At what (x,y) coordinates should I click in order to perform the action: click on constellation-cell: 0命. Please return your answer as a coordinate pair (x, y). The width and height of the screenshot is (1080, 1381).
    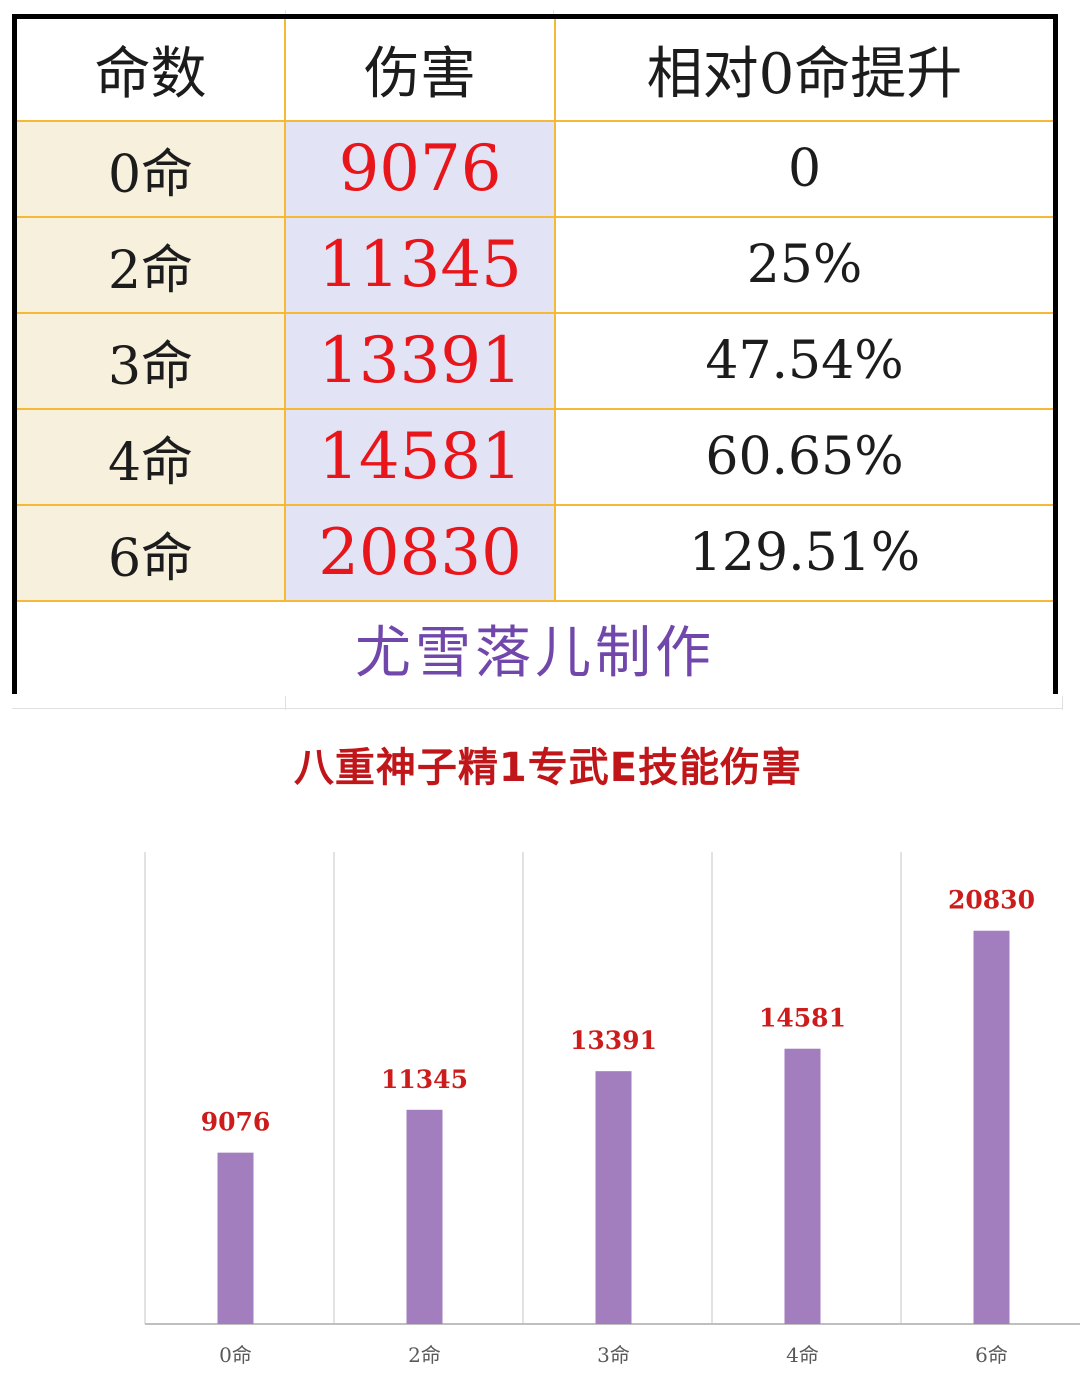
    Looking at the image, I should click on (151, 169).